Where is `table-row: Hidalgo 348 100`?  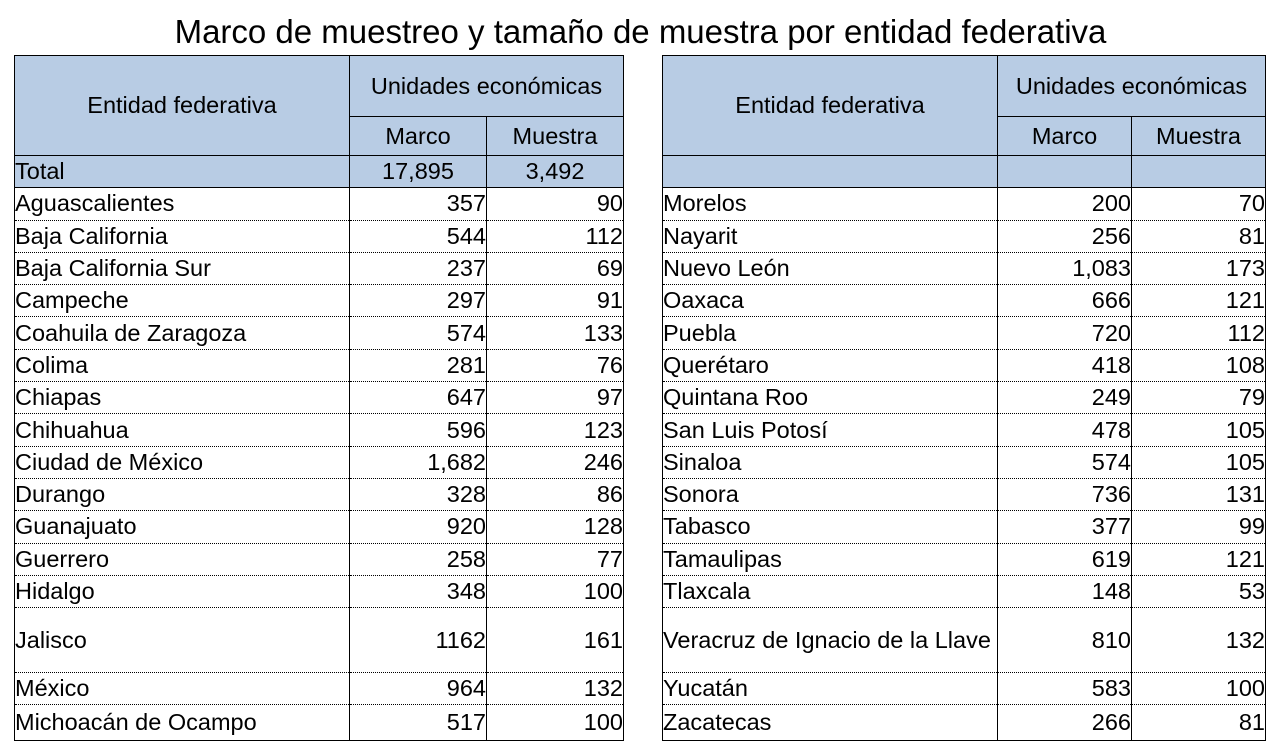
table-row: Hidalgo 348 100 is located at coordinates (319, 592).